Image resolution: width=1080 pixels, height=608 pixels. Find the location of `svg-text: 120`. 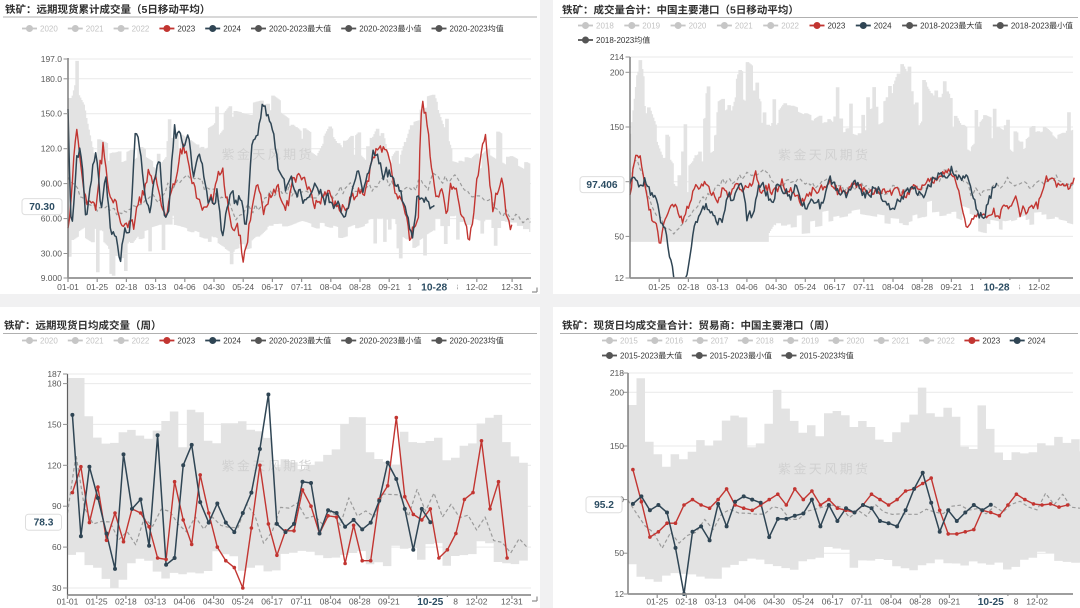

svg-text: 120 is located at coordinates (54, 465).